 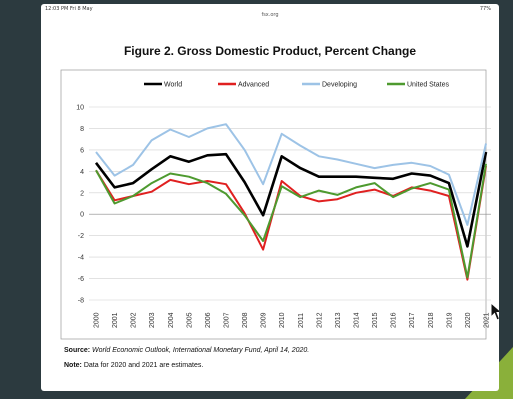 What do you see at coordinates (245, 320) in the screenshot?
I see `x-tick-label: 2008` at bounding box center [245, 320].